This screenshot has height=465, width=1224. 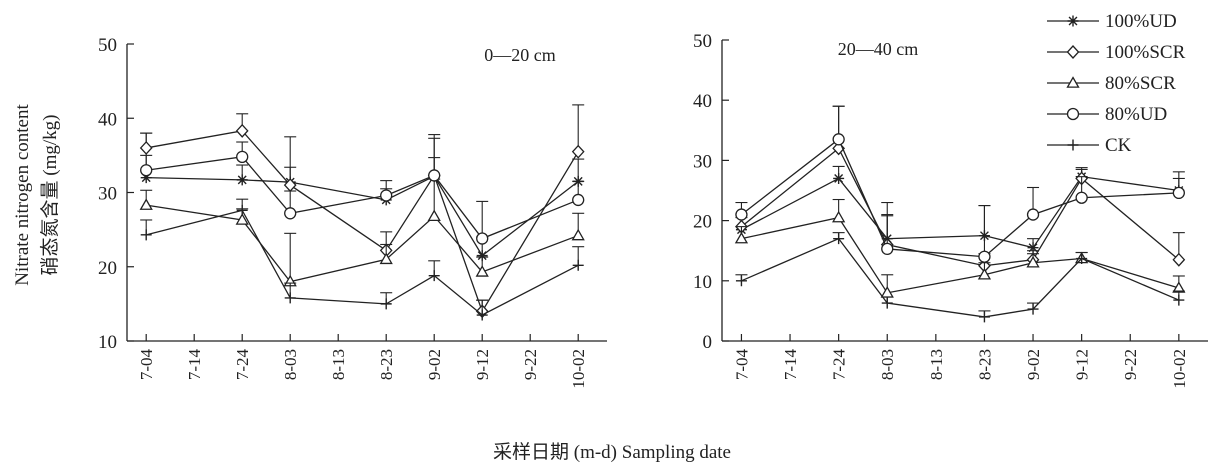 I want to click on legend-item: 80%SCR, so click(x=1111, y=83).